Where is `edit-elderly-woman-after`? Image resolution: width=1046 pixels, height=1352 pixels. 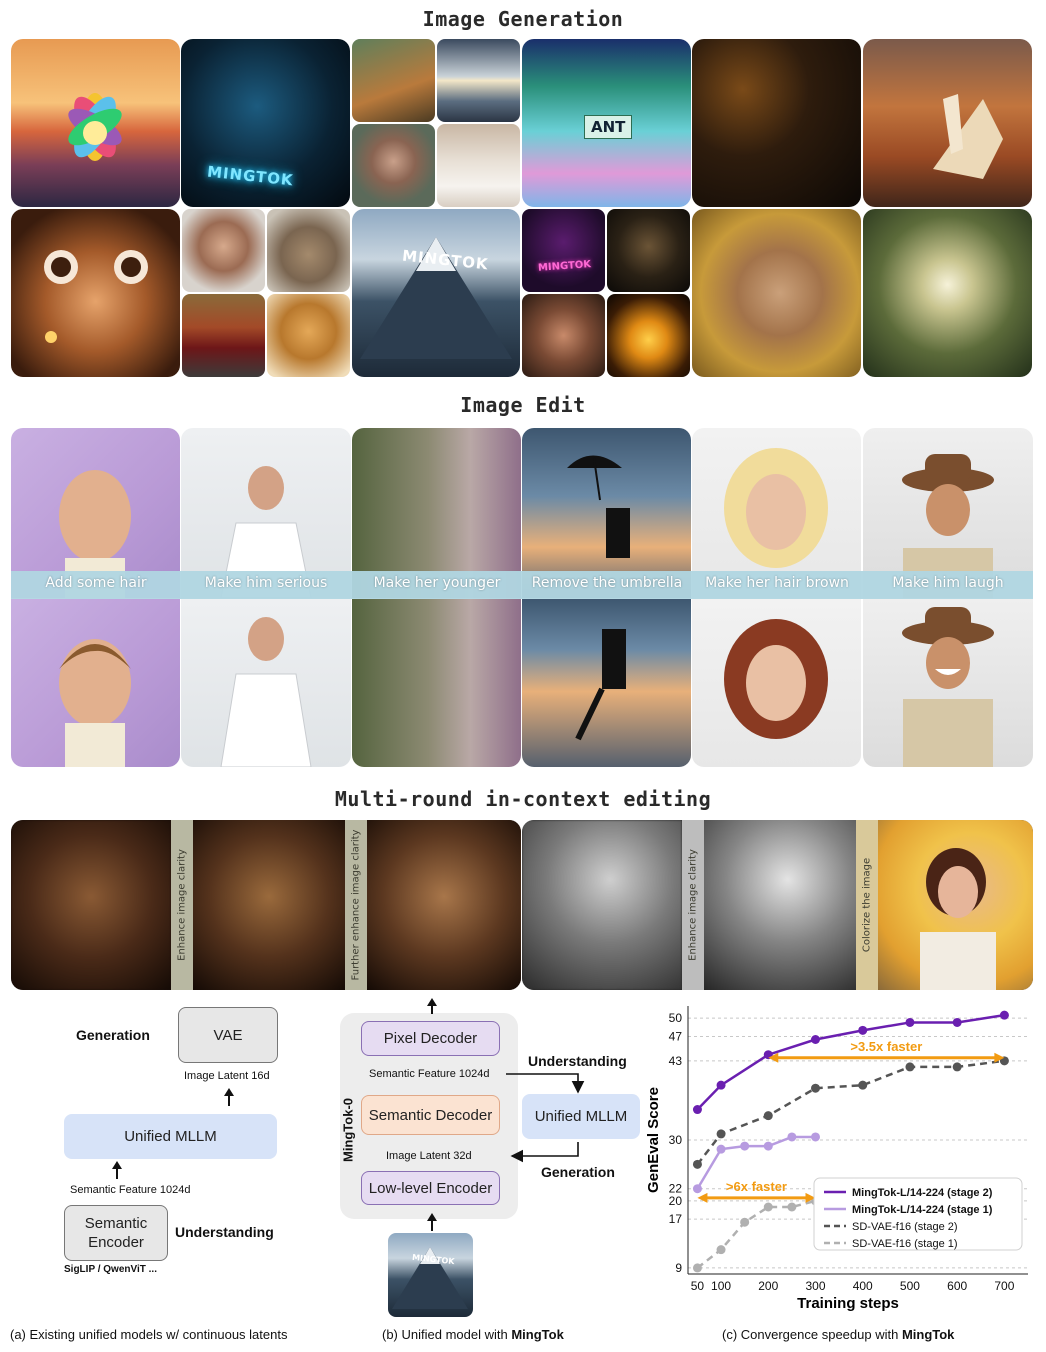
edit-elderly-woman-after is located at coordinates (436, 683).